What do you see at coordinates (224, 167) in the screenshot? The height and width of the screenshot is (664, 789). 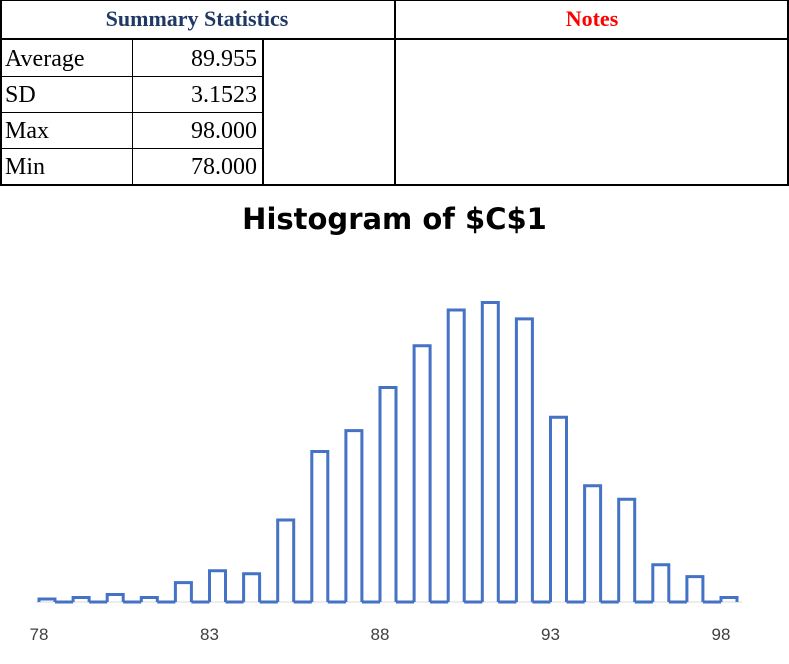 I see `stat-value-min: 78.000` at bounding box center [224, 167].